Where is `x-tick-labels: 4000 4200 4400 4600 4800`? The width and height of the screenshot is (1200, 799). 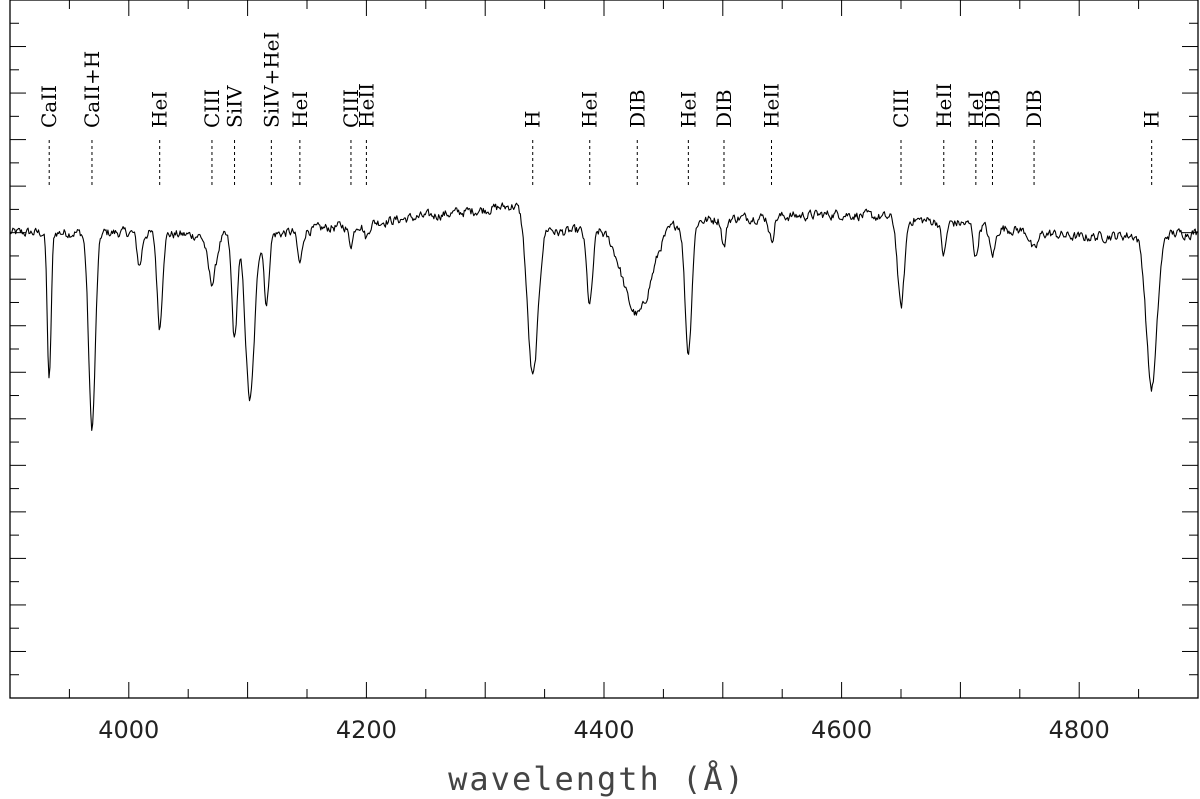
x-tick-labels: 4000 4200 4400 4600 4800 is located at coordinates (603, 730).